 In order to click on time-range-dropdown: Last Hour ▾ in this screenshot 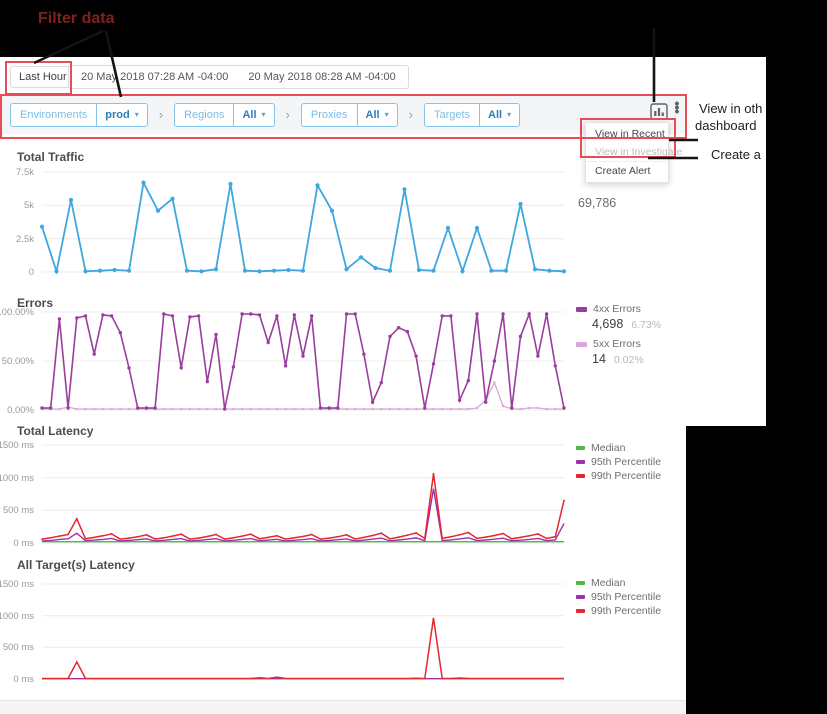, I will do `click(47, 77)`.